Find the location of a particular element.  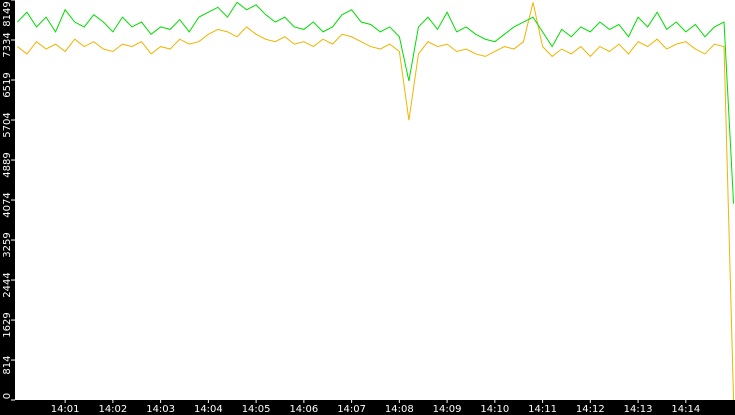

y-tick-label: 814 is located at coordinates (7, 364).